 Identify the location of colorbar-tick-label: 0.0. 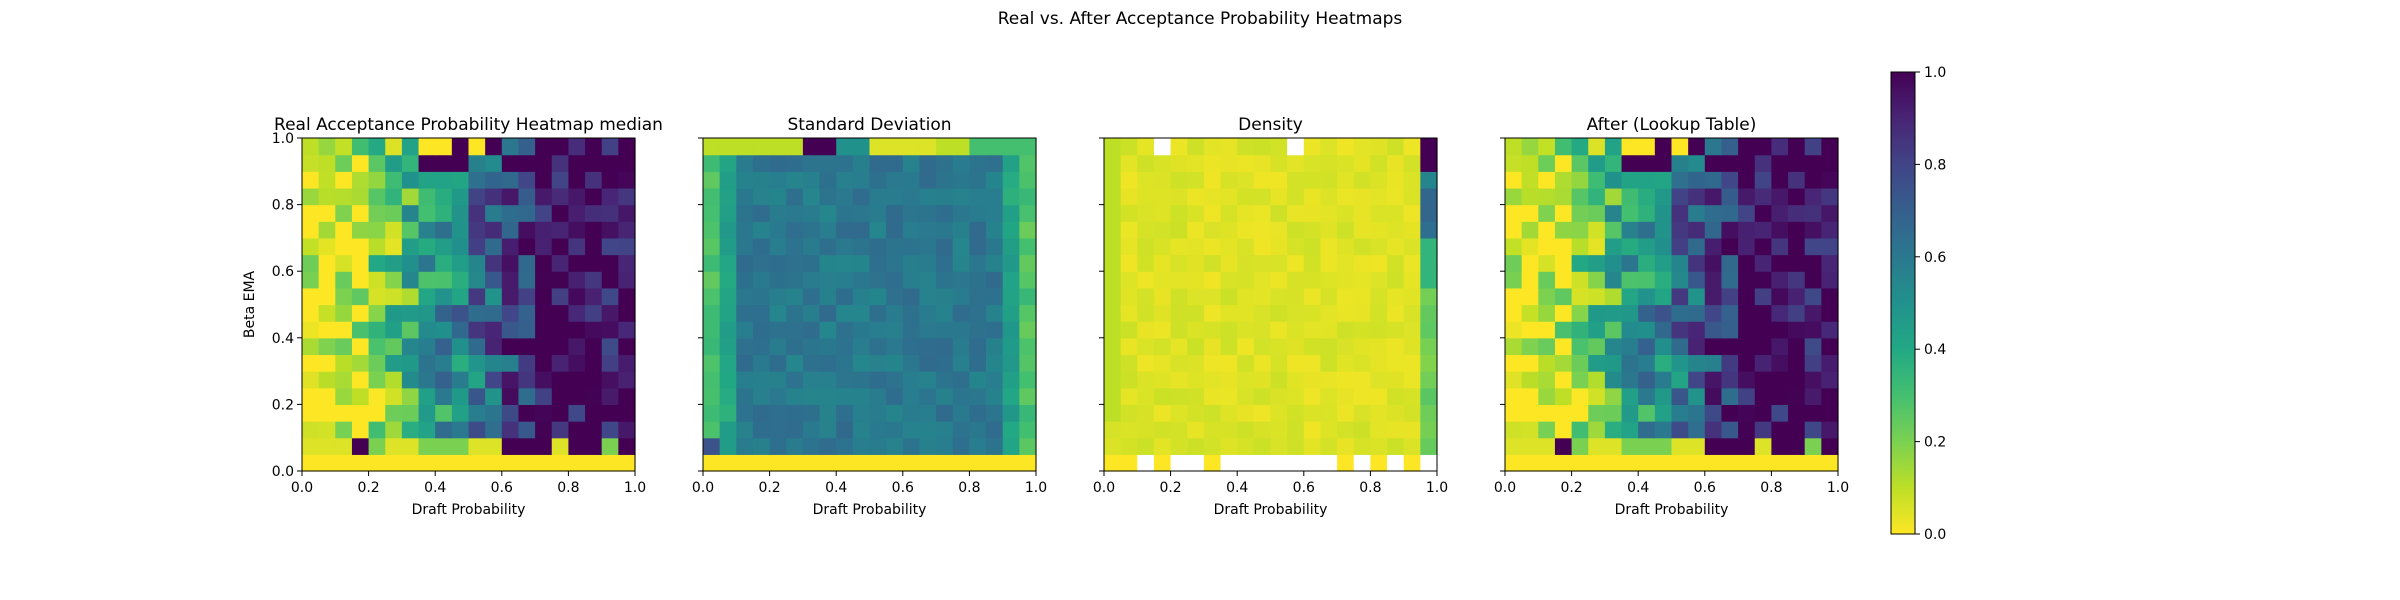
(1935, 535).